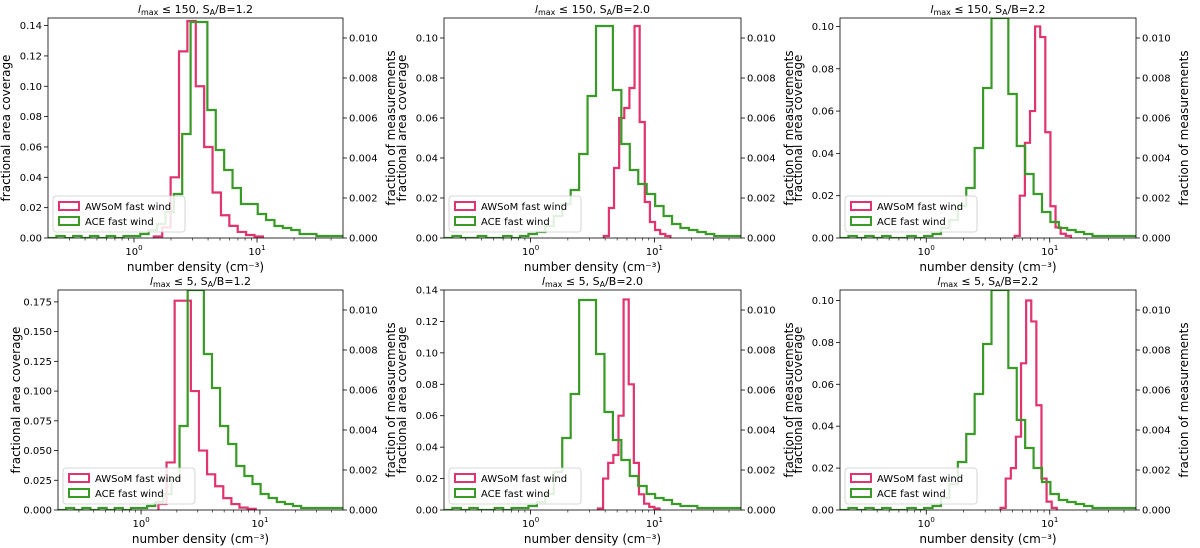  I want to click on title-rest: ≤ 5, S, so click(580, 281).